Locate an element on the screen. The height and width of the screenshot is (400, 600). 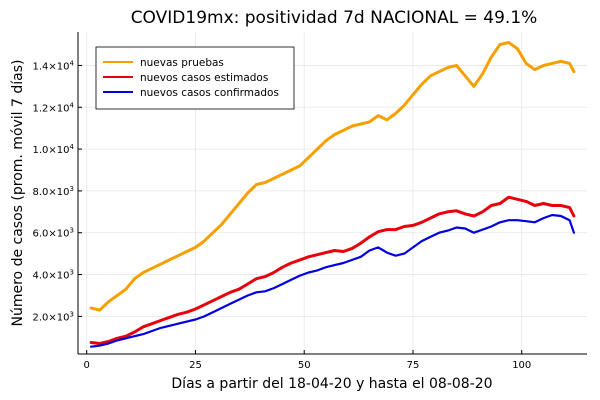
x-tick-label: 25 is located at coordinates (195, 365).